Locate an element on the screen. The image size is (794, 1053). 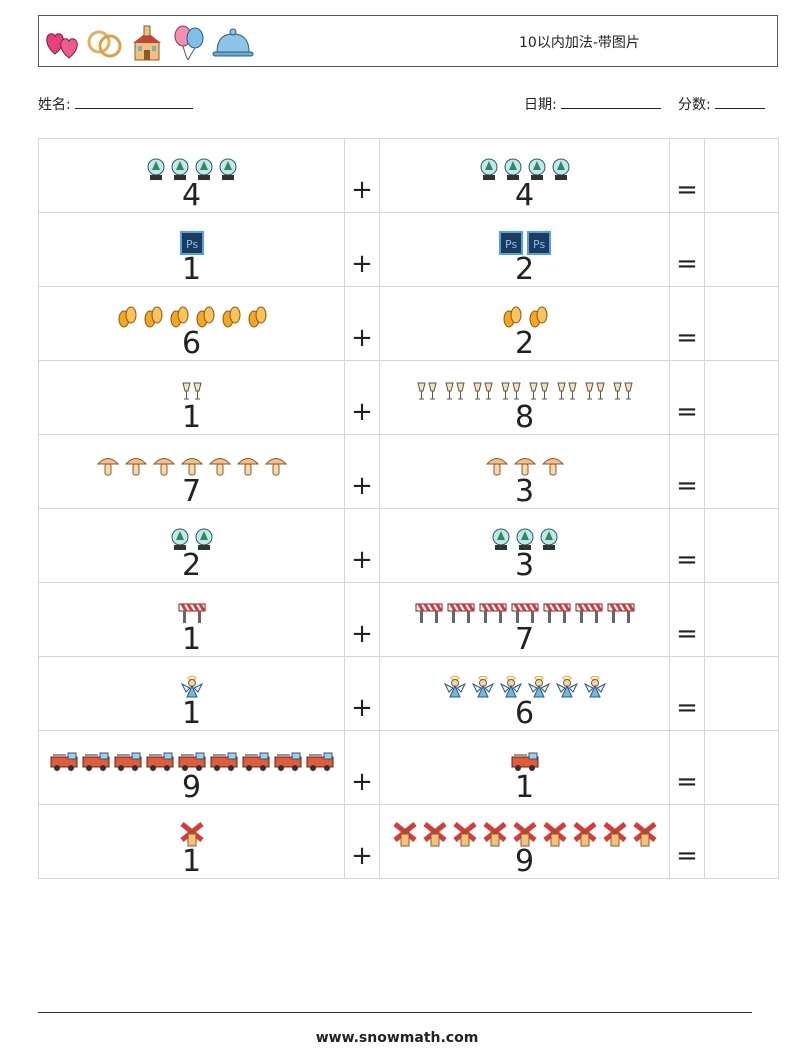
name-line is located at coordinates (134, 101).